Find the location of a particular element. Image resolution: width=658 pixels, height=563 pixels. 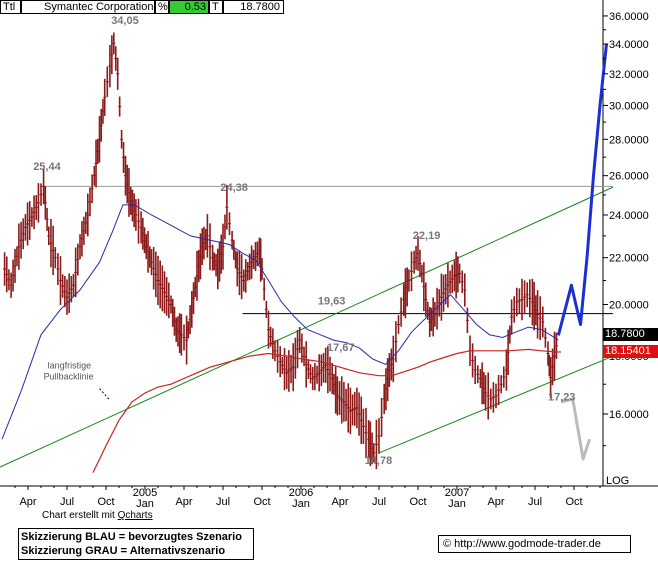

y-tick-label: 30.0000 is located at coordinates (629, 106).